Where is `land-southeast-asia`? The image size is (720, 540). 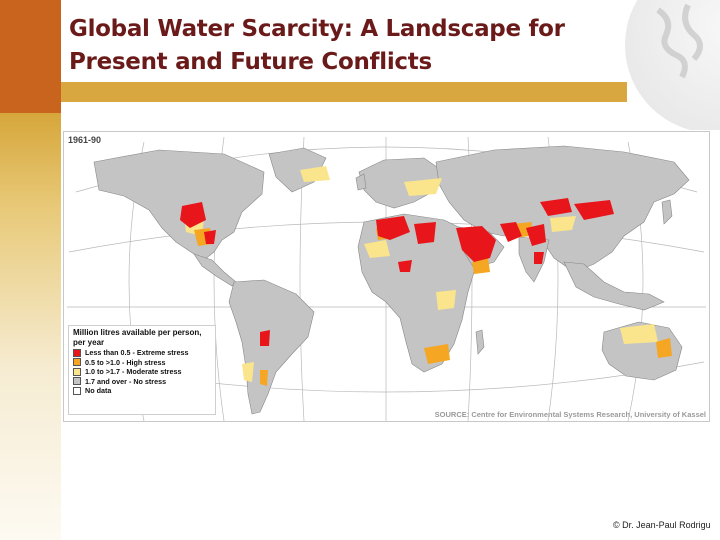 land-southeast-asia is located at coordinates (614, 286).